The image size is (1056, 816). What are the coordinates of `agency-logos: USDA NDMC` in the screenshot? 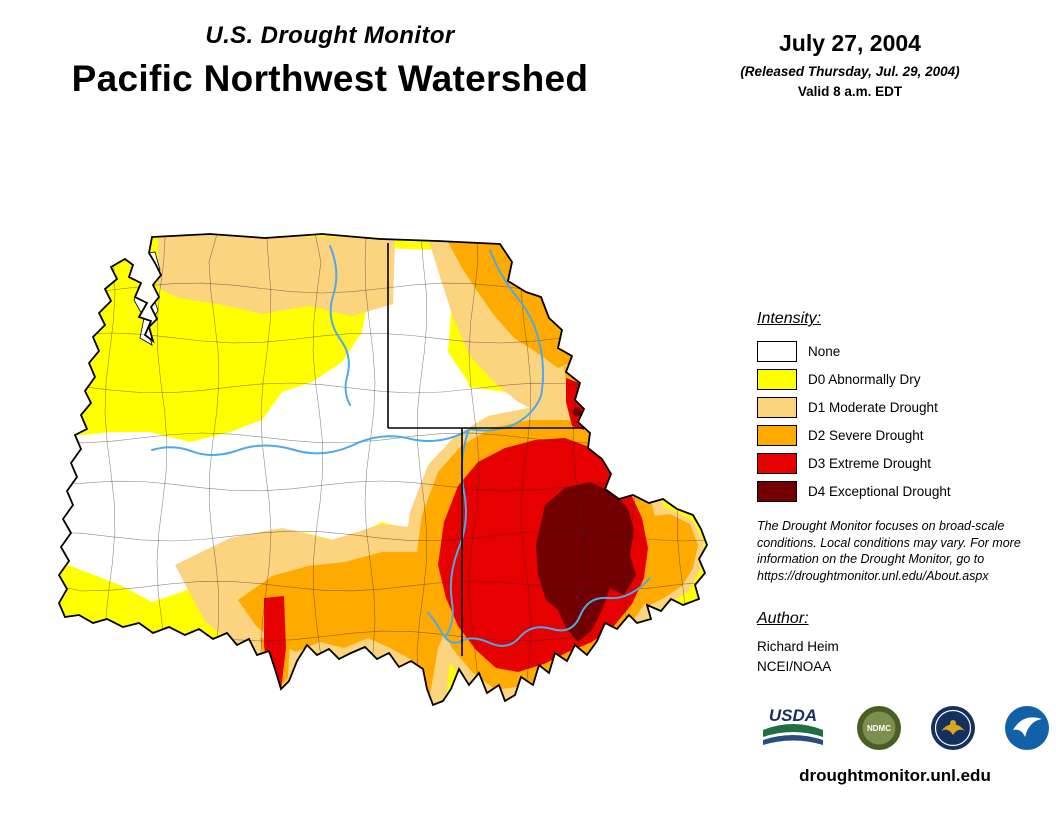 It's located at (904, 728).